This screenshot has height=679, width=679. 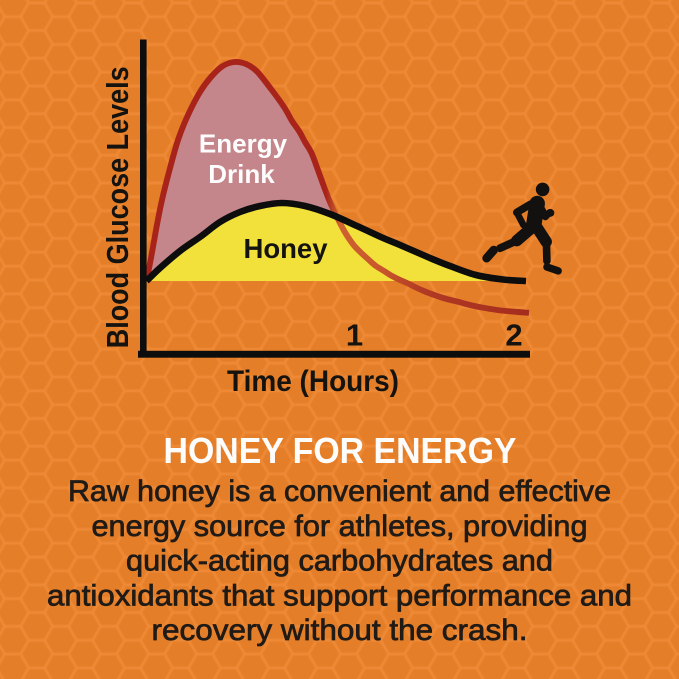 What do you see at coordinates (340, 450) in the screenshot?
I see `svg-text: HONEY FOR ENERGY` at bounding box center [340, 450].